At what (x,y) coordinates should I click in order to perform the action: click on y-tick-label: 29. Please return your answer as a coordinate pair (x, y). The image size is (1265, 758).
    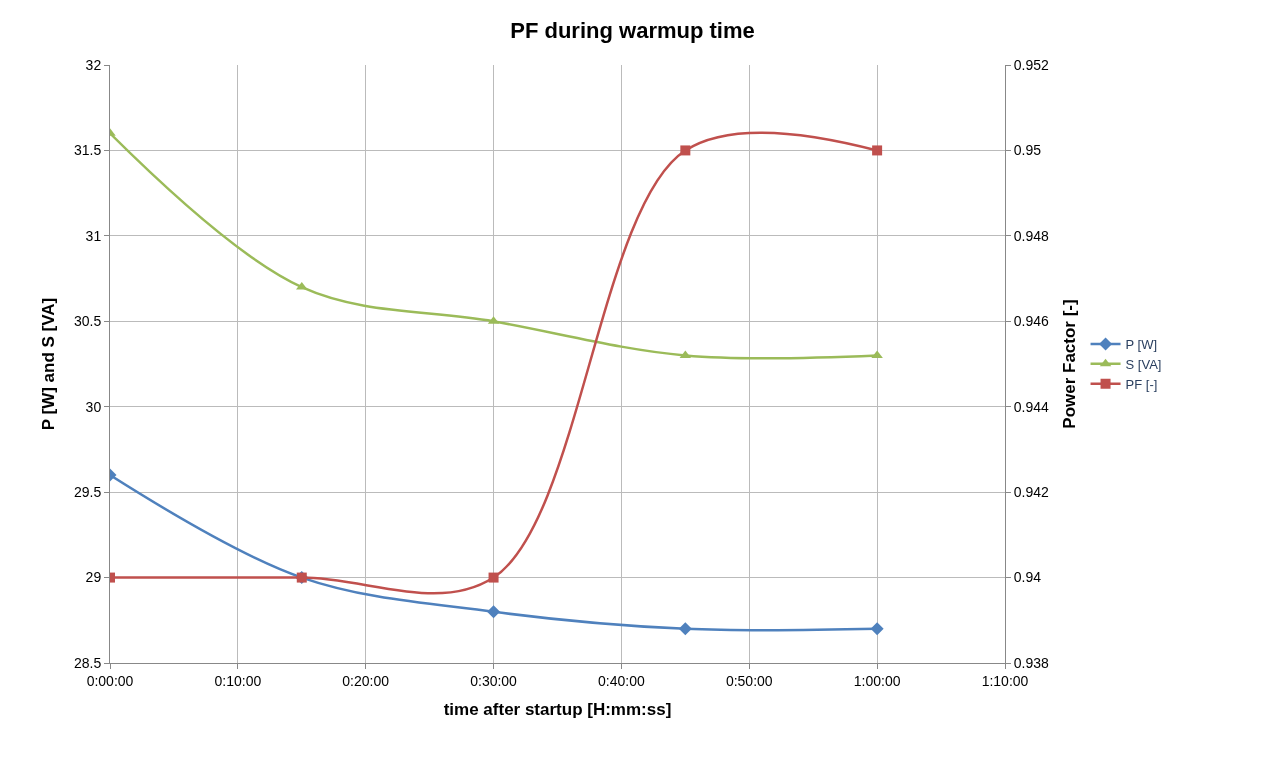
    Looking at the image, I should click on (93, 577).